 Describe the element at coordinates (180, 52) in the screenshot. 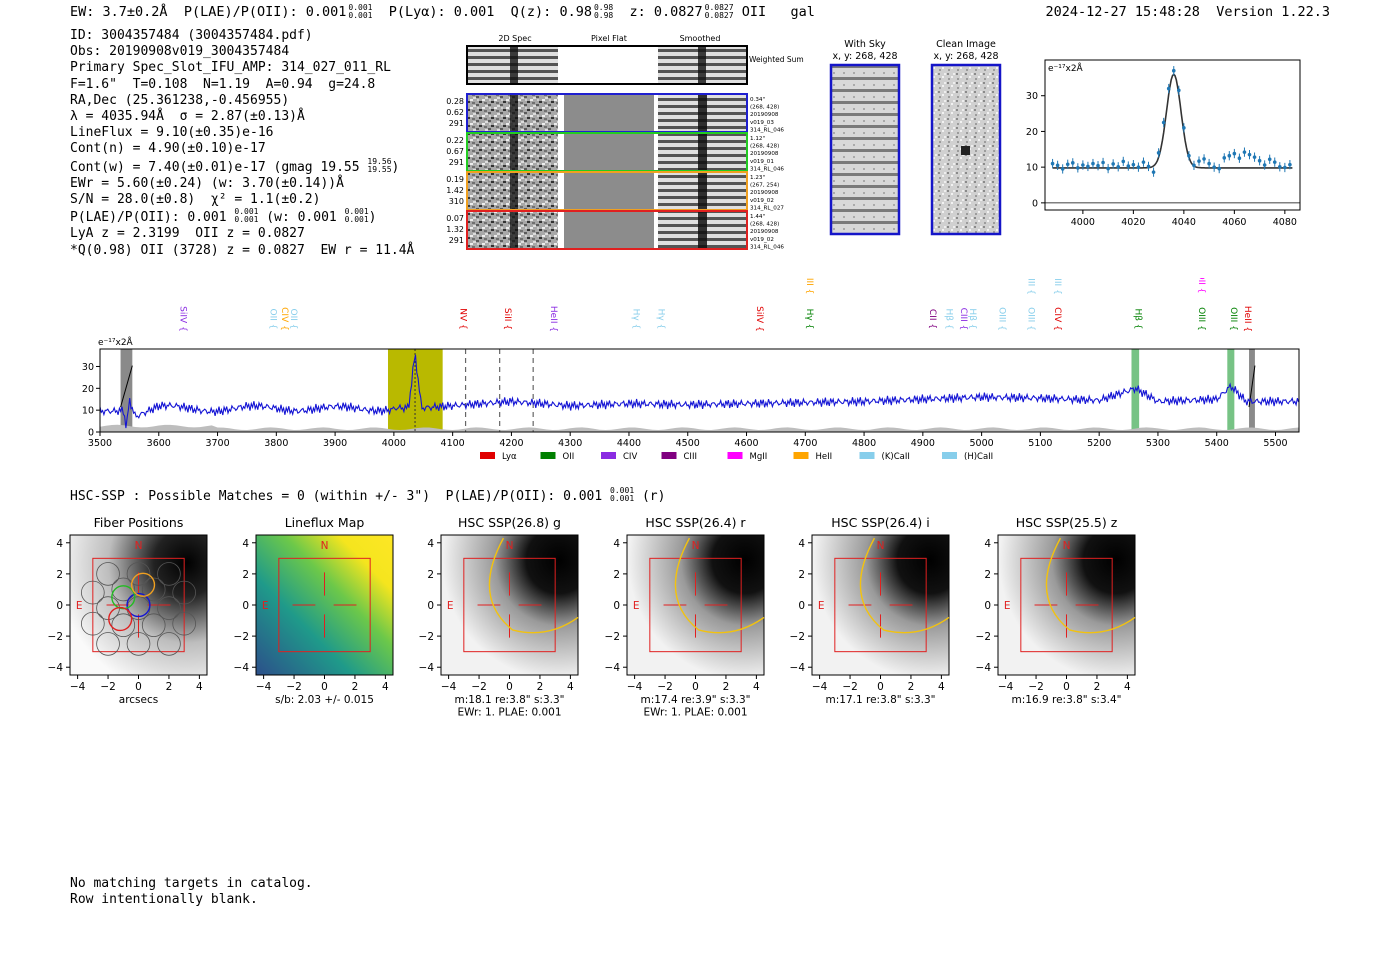

I see `info-line: Obs: 20190908v019_3004357484` at that location.